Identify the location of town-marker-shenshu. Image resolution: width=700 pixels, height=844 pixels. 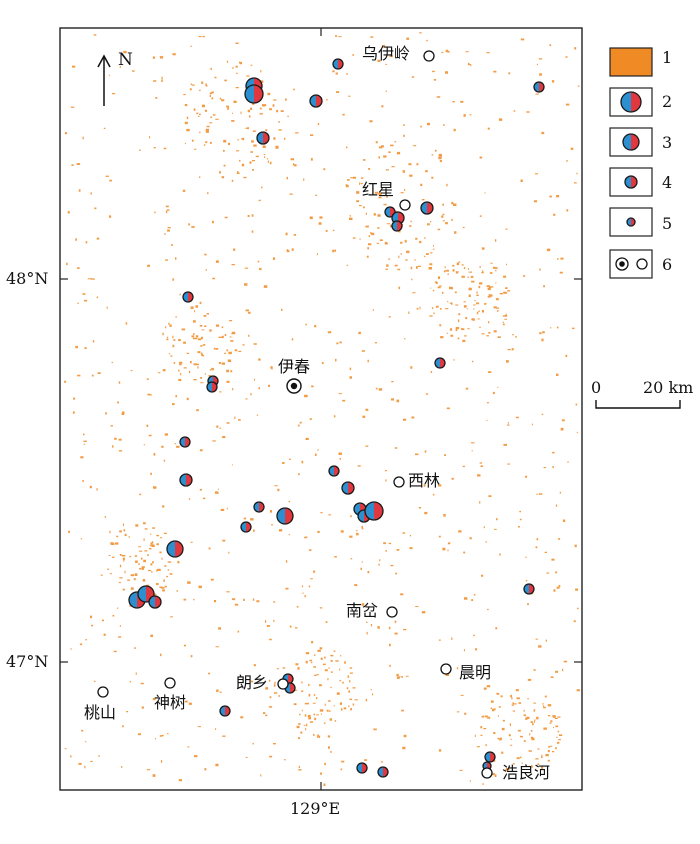
(170, 683).